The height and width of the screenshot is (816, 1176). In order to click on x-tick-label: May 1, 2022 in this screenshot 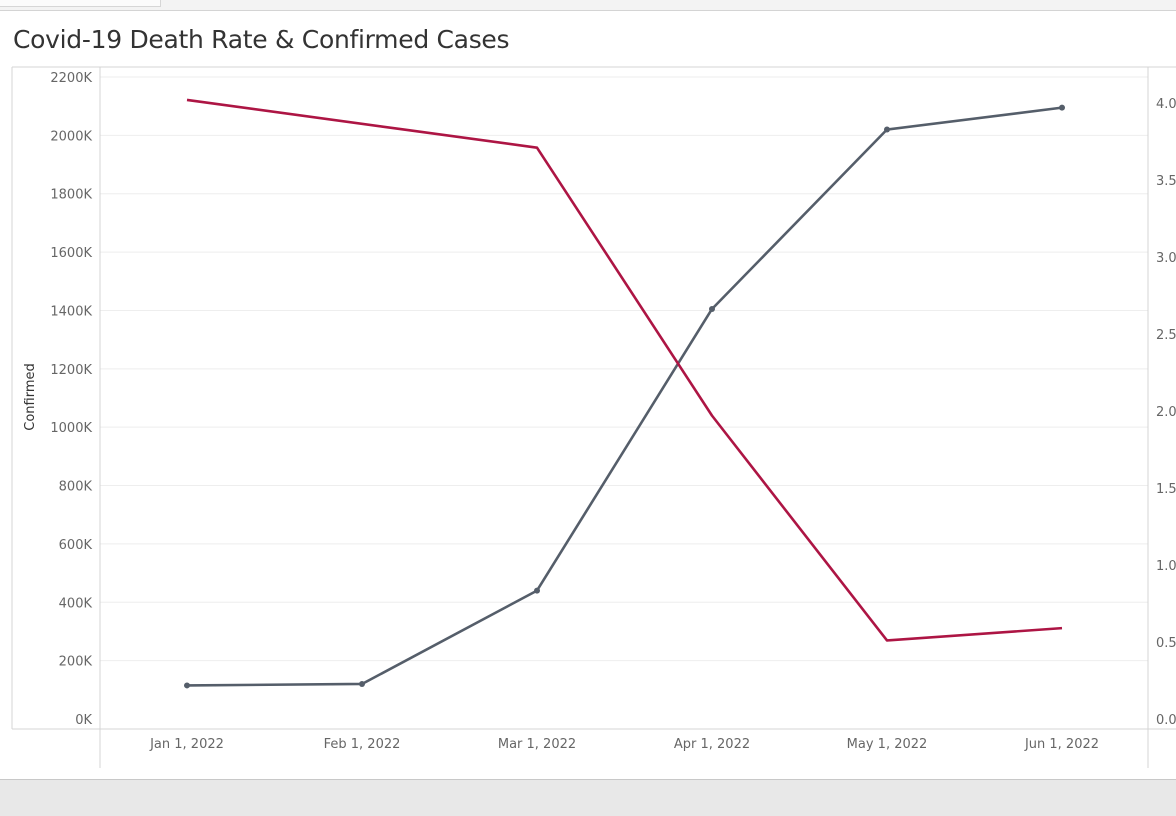, I will do `click(887, 744)`.